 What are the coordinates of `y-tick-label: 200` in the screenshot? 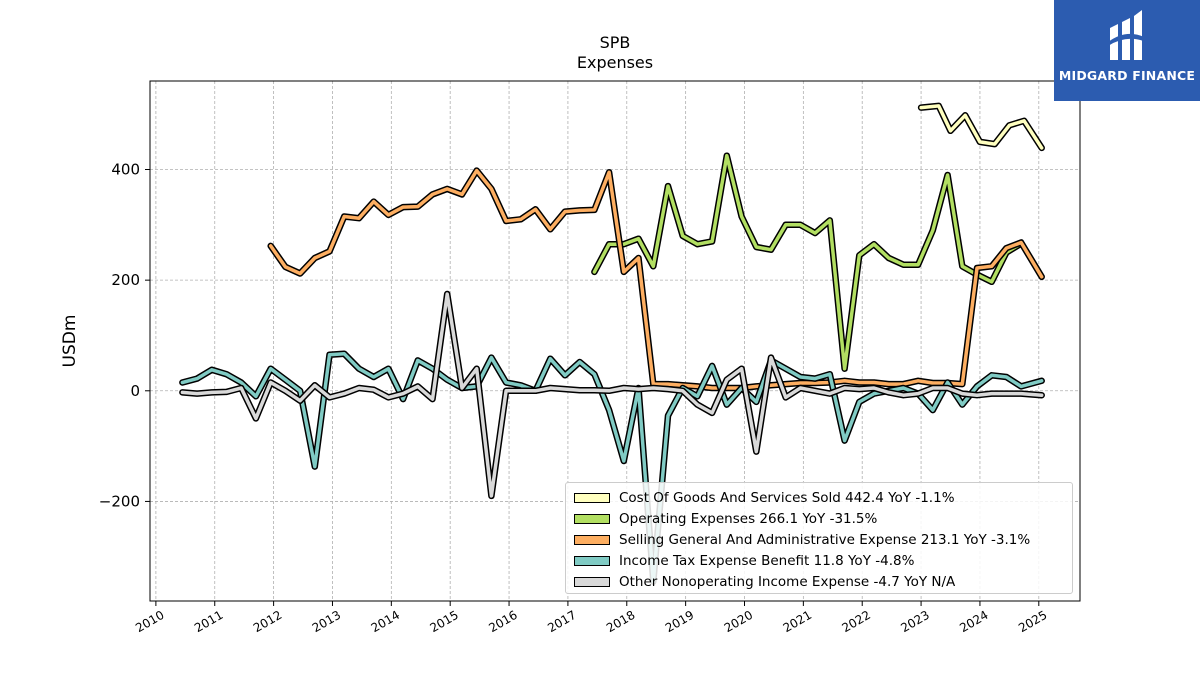 It's located at (125, 280).